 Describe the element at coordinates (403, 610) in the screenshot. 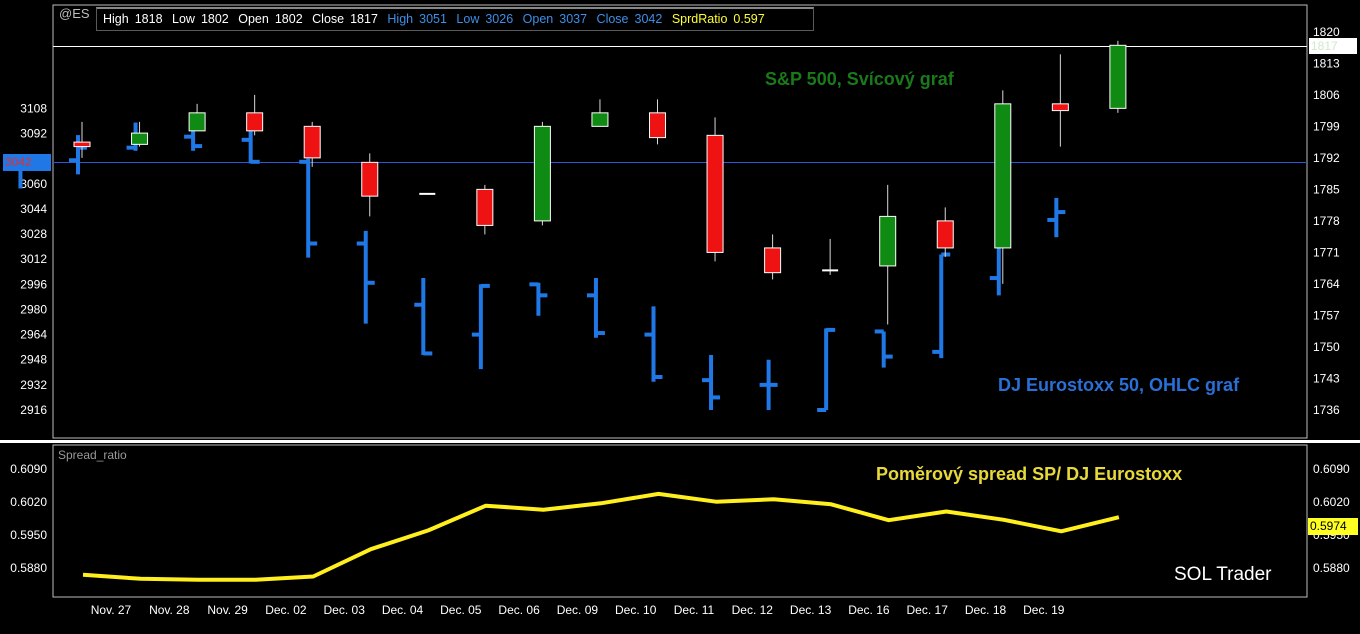

I see `x-tick-label: Dec. 04` at that location.